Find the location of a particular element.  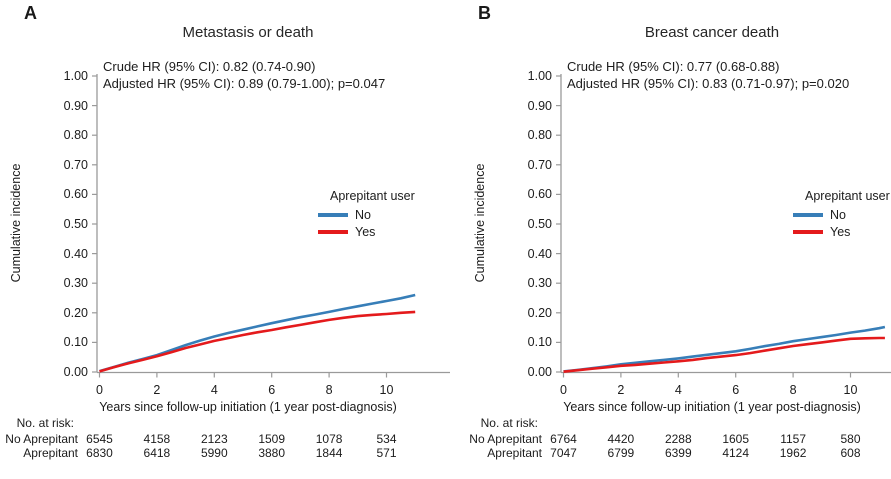

risk-count: 4124 is located at coordinates (736, 453).